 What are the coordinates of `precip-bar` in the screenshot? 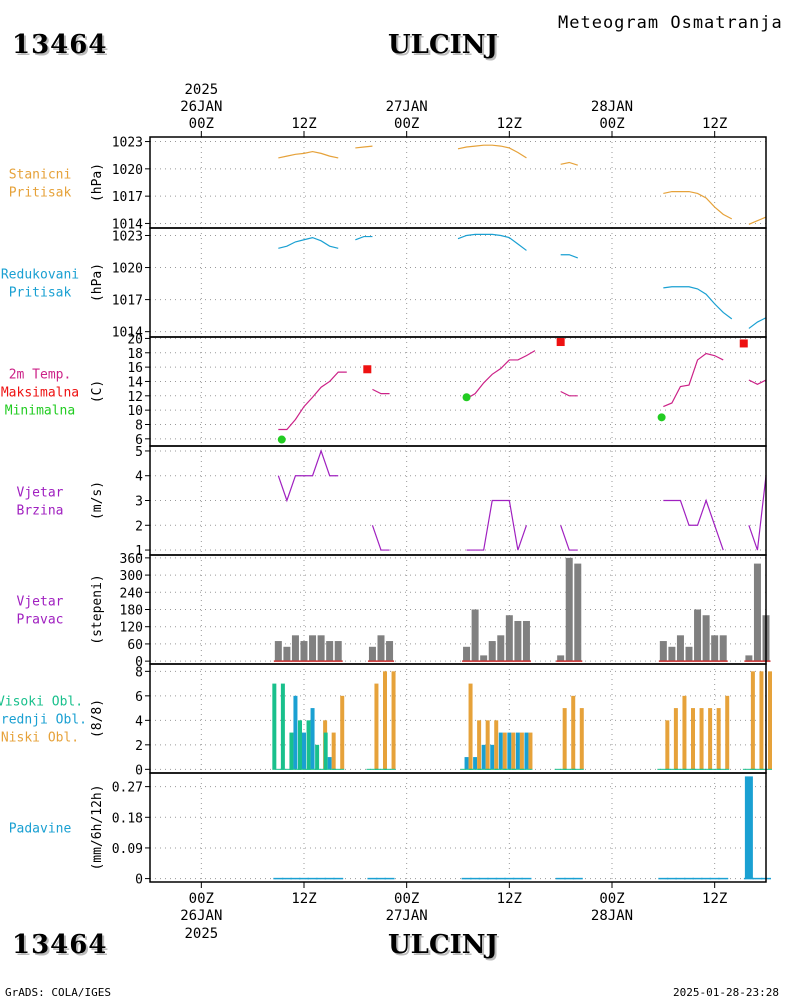 It's located at (748, 827).